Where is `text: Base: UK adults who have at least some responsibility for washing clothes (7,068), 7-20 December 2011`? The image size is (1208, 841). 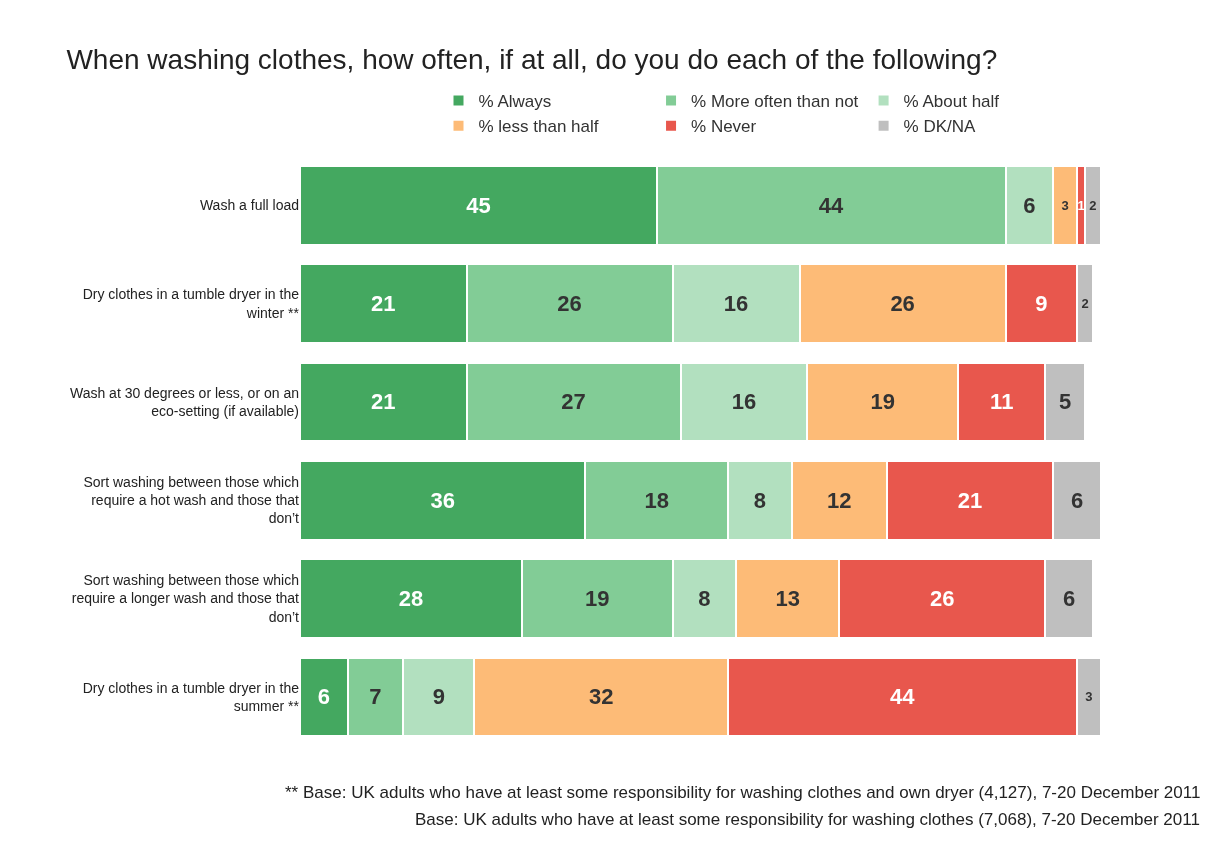
text: Base: UK adults who have at least some responsibility for washing clothes (7,068), 7-20 December 2011 is located at coordinates (807, 819).